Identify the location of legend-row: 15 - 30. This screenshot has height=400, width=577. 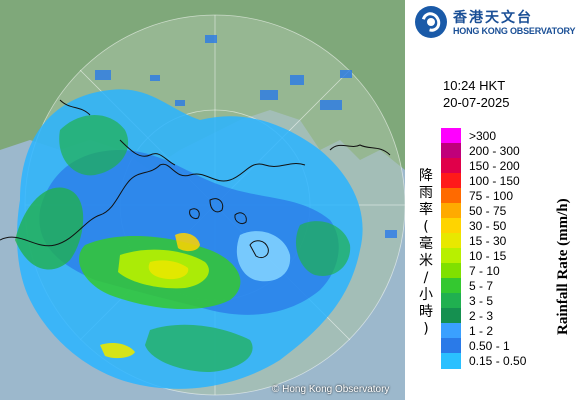
(501, 241).